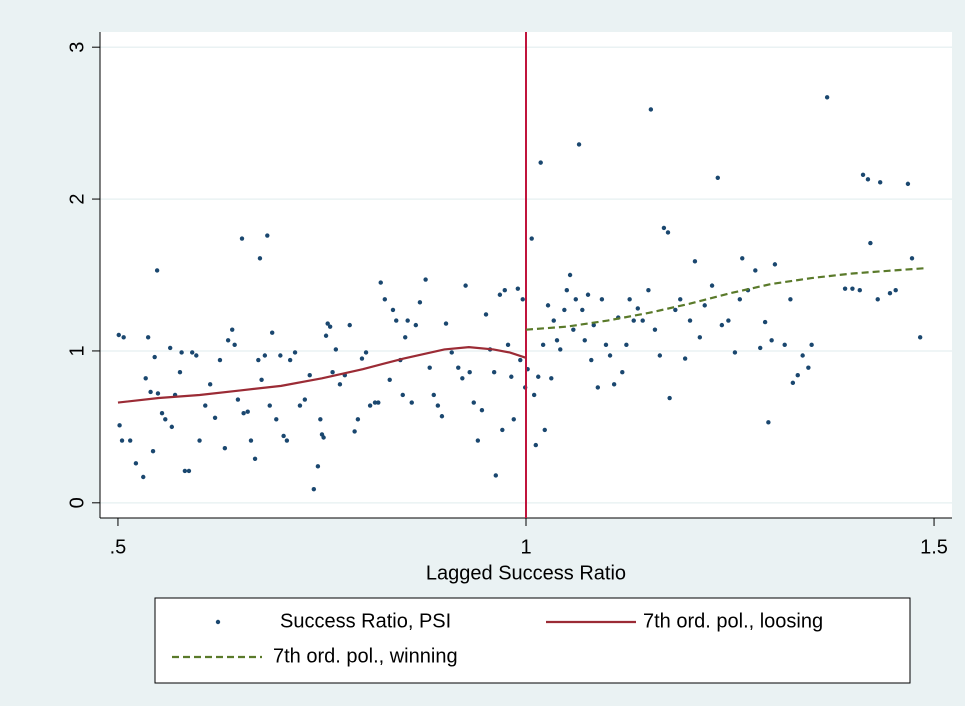  Describe the element at coordinates (525, 547) in the screenshot. I see `x-tick-label: 1` at that location.